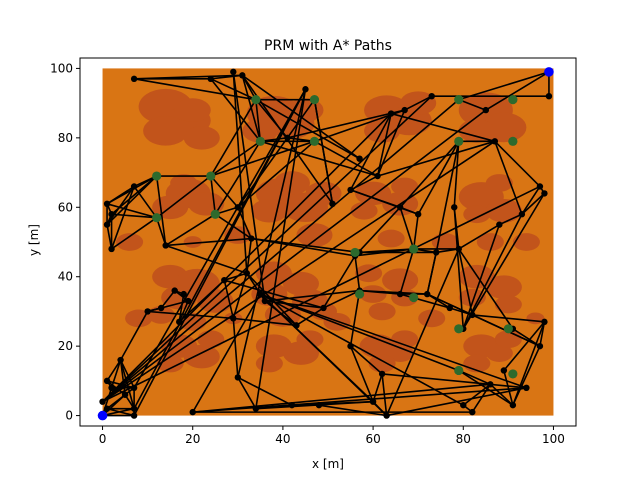 The width and height of the screenshot is (640, 484). Describe the element at coordinates (65, 138) in the screenshot. I see `y-tick-label: 80` at that location.